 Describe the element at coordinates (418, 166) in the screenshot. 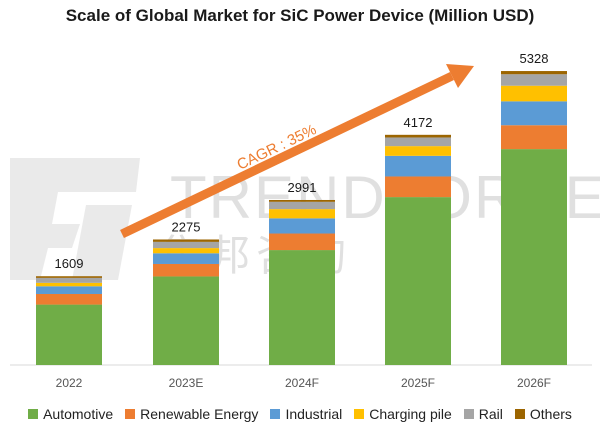

I see `bar-segment-industrial-2025f` at that location.